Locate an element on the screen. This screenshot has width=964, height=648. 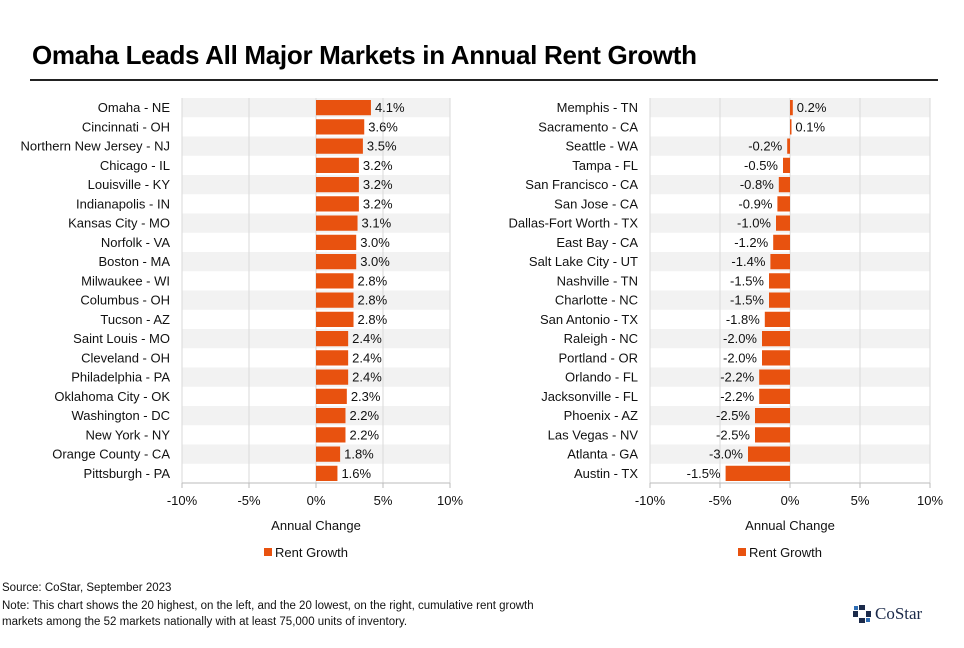
bar-austin-tx is located at coordinates (757, 473).